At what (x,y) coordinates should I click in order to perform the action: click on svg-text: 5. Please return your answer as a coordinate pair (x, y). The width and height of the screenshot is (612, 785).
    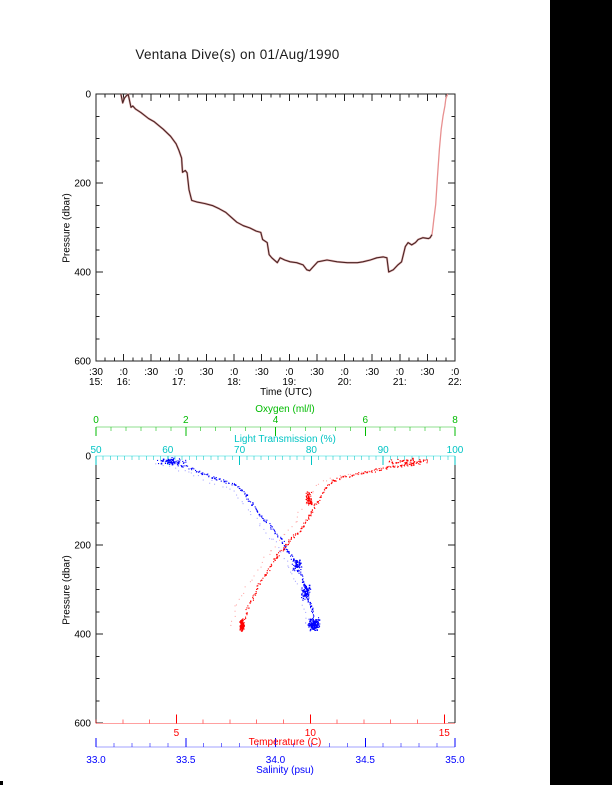
    Looking at the image, I should click on (177, 733).